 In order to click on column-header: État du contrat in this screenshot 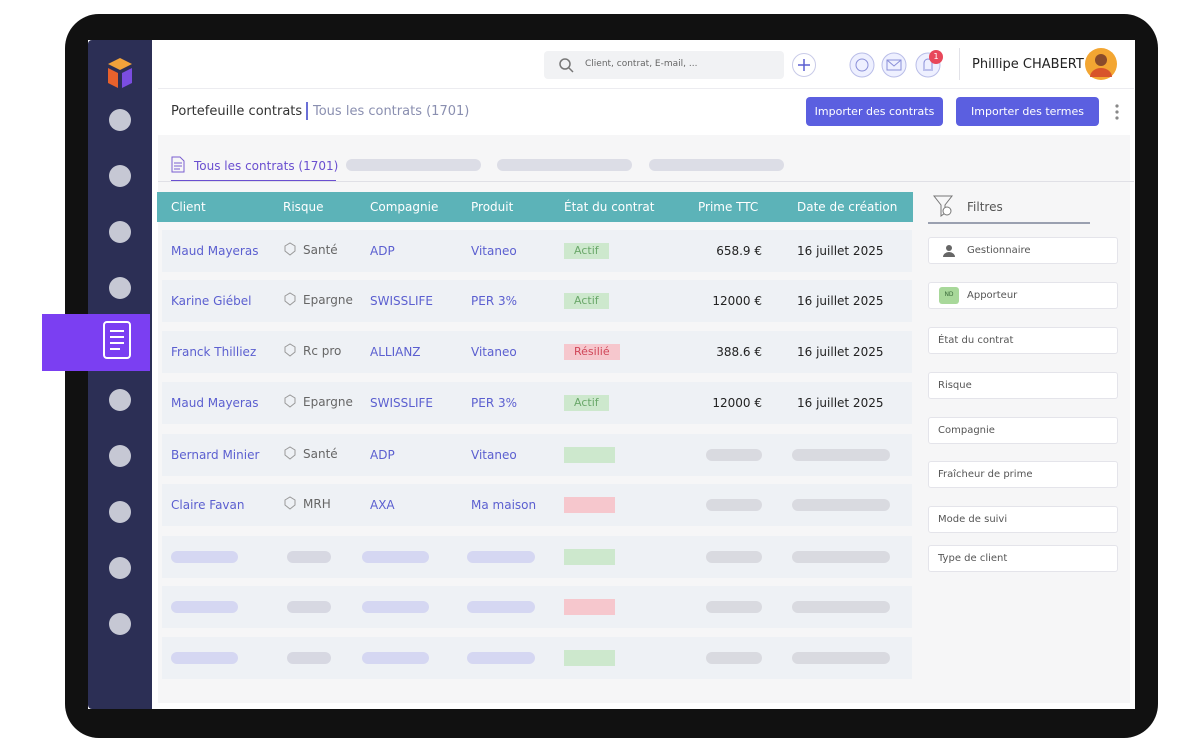, I will do `click(609, 207)`.